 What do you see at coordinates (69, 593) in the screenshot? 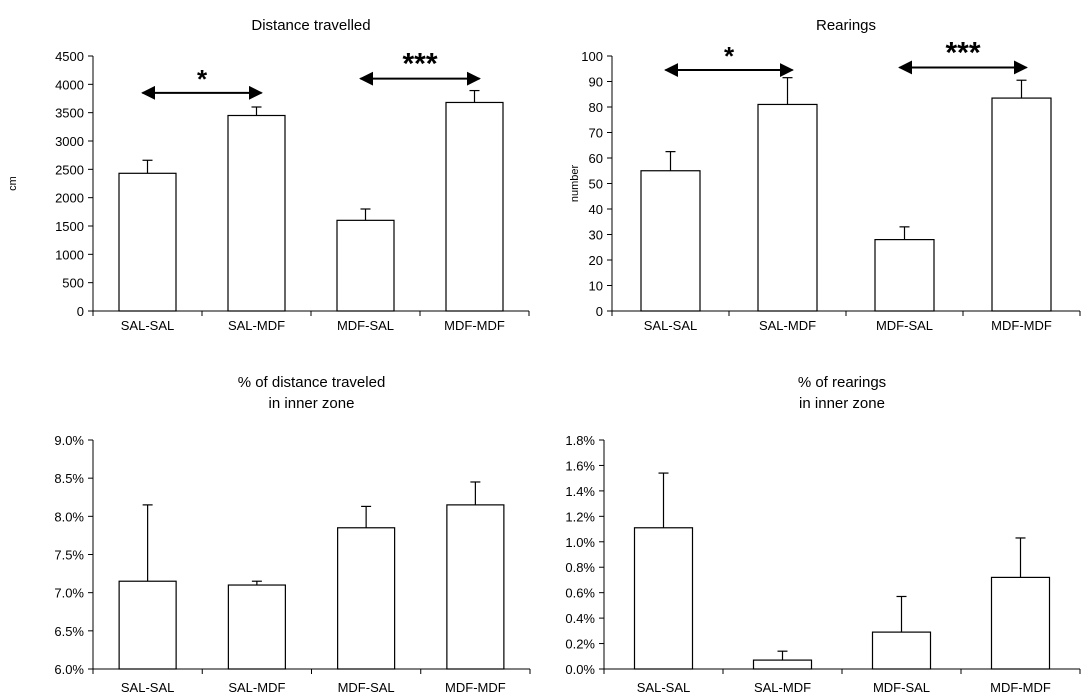
I see `y-tick-label: 7.0%` at bounding box center [69, 593].